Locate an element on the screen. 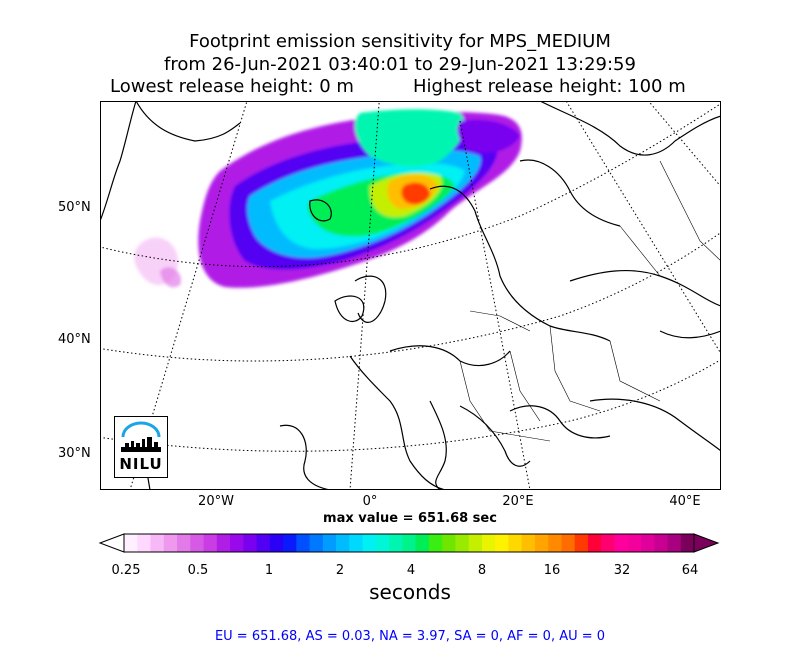 This screenshot has width=800, height=650. colorbar-swatches is located at coordinates (409, 543).